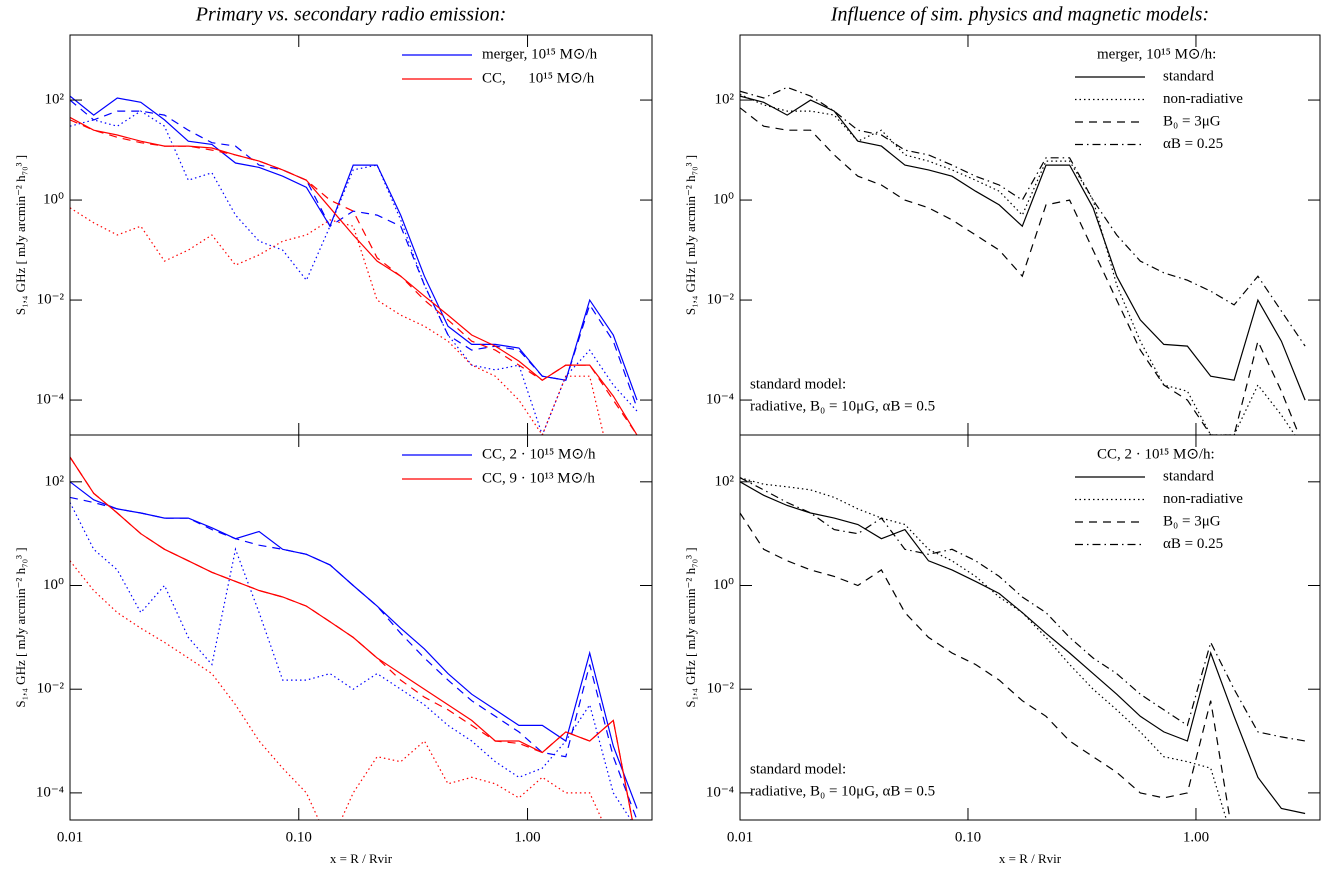  I want to click on legend-label: CC, 9 · 10¹³ M⊙/h, so click(538, 478).